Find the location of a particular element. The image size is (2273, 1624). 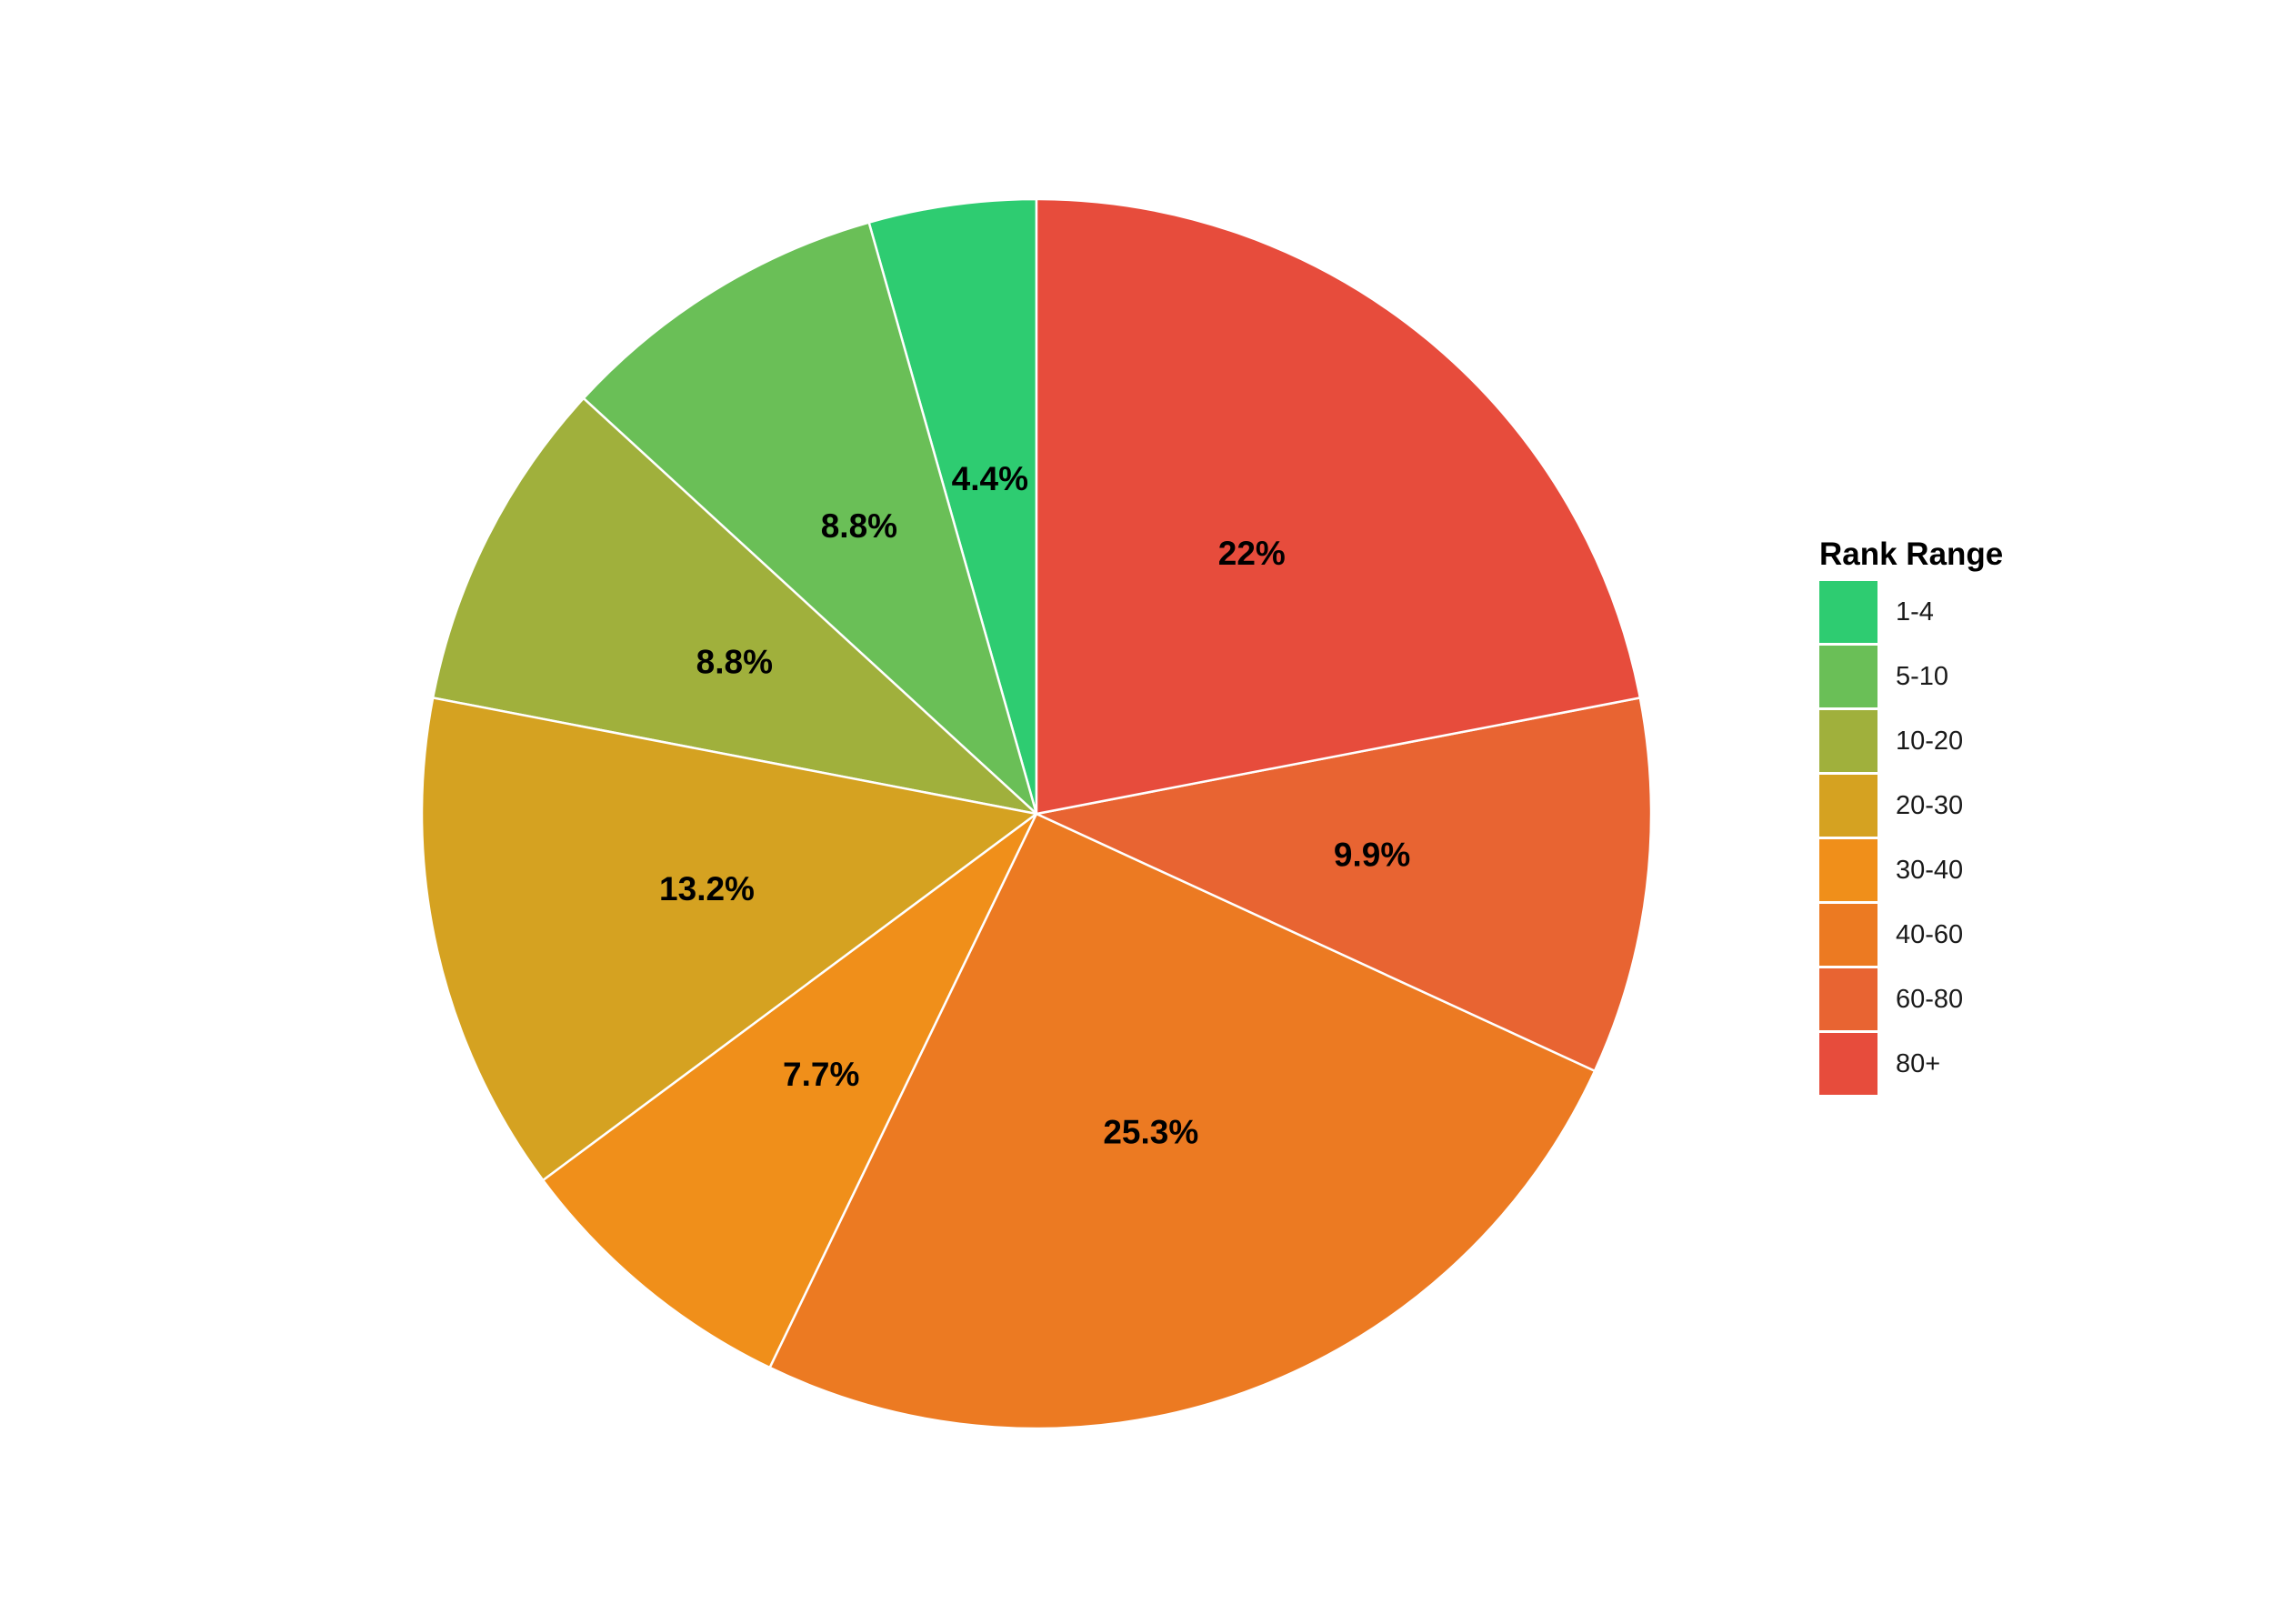

legend-label-5-10: 5-10 is located at coordinates (1922, 676).